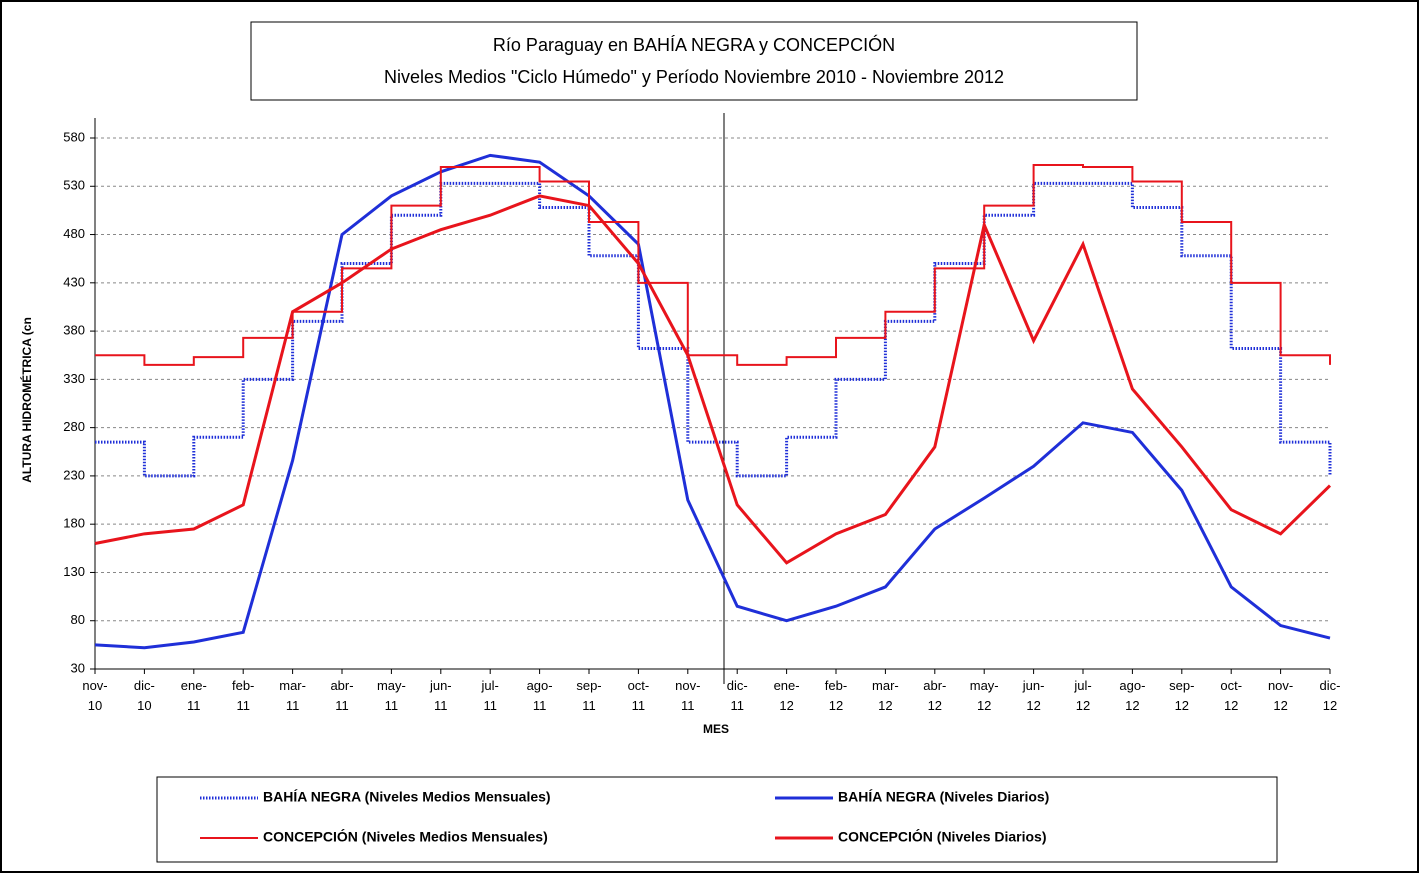 This screenshot has width=1421, height=874. I want to click on y-tick-label: 230, so click(74, 474).